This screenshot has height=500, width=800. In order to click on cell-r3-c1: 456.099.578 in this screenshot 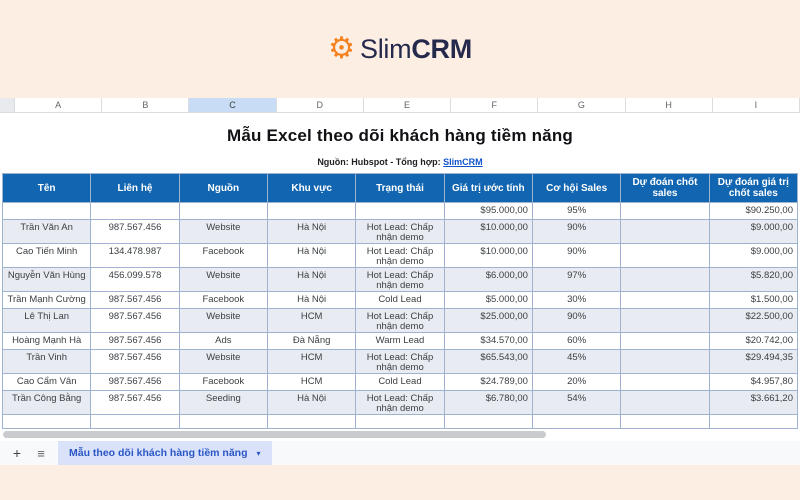, I will do `click(135, 279)`.